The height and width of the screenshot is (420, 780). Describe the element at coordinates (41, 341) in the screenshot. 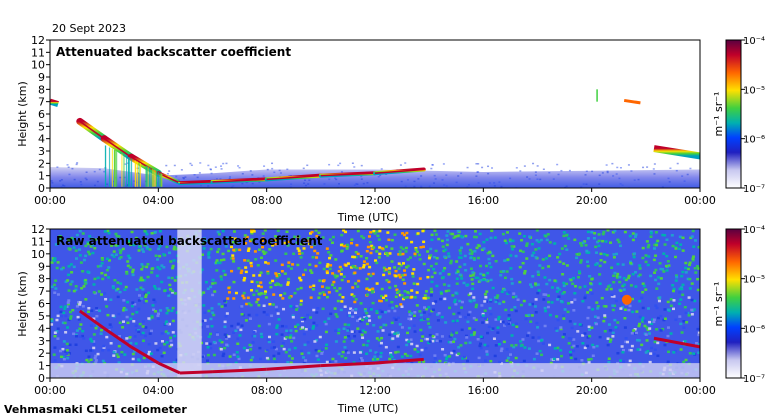

I see `y-tick-label: 3` at that location.